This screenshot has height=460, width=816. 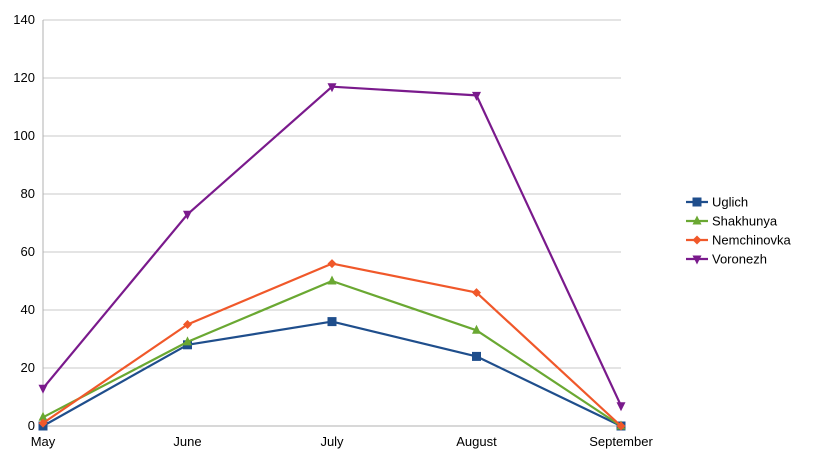 I want to click on x-tick-label: July, so click(x=332, y=441).